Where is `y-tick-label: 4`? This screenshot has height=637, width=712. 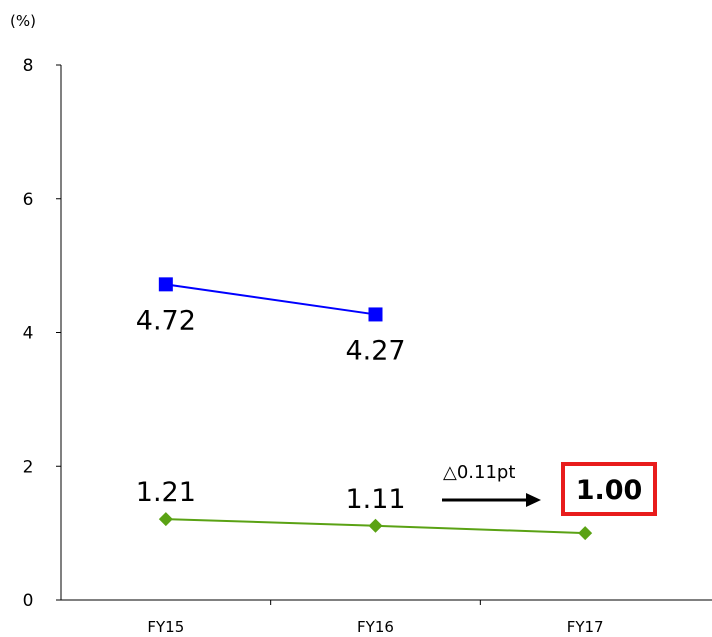 y-tick-label: 4 is located at coordinates (28, 334).